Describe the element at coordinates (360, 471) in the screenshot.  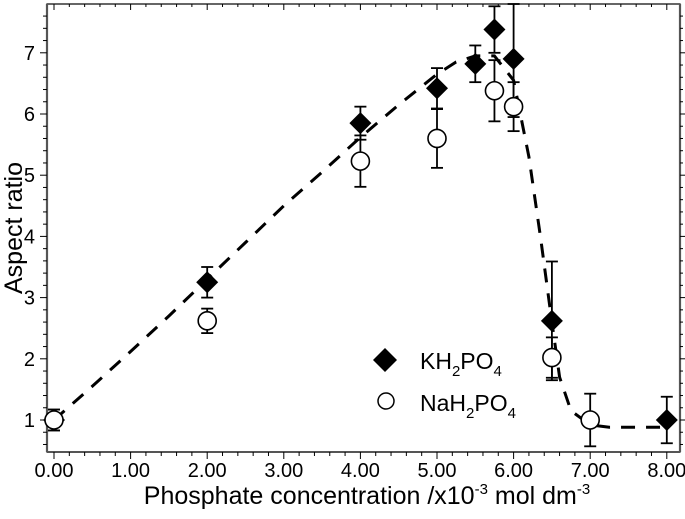
I see `x-tick-label: 4.00` at that location.